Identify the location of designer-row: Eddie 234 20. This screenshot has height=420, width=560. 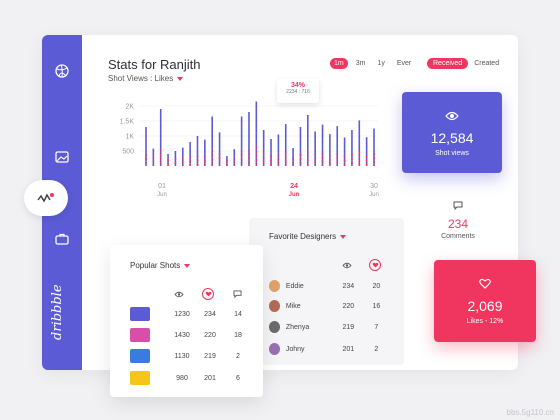
(329, 286).